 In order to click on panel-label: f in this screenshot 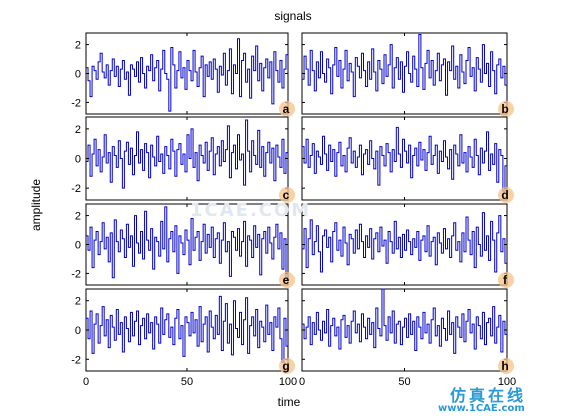, I will do `click(505, 280)`.